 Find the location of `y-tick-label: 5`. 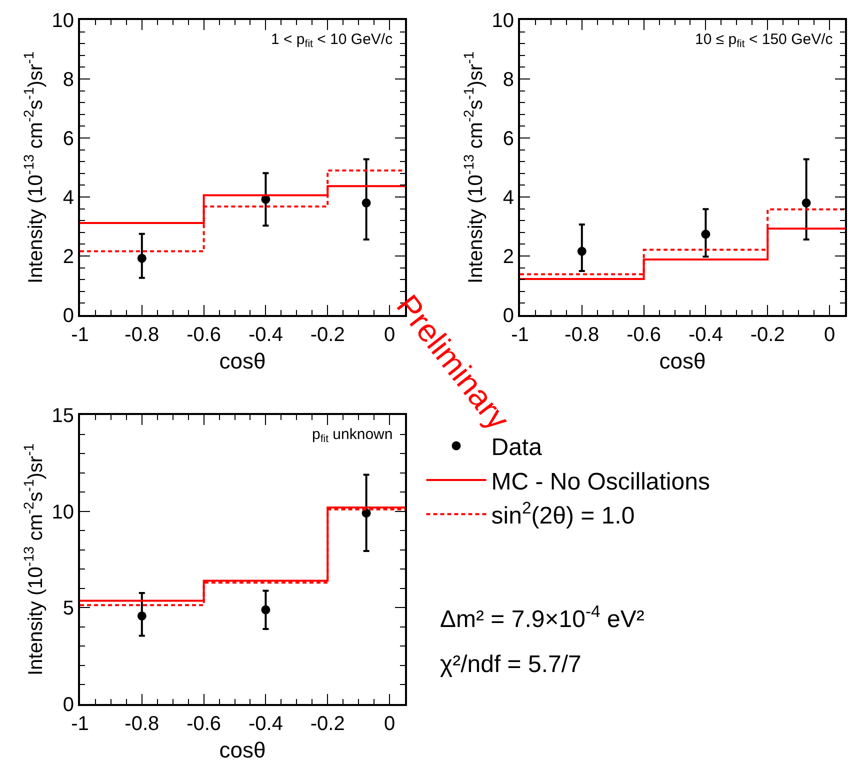

y-tick-label: 5 is located at coordinates (68, 609).